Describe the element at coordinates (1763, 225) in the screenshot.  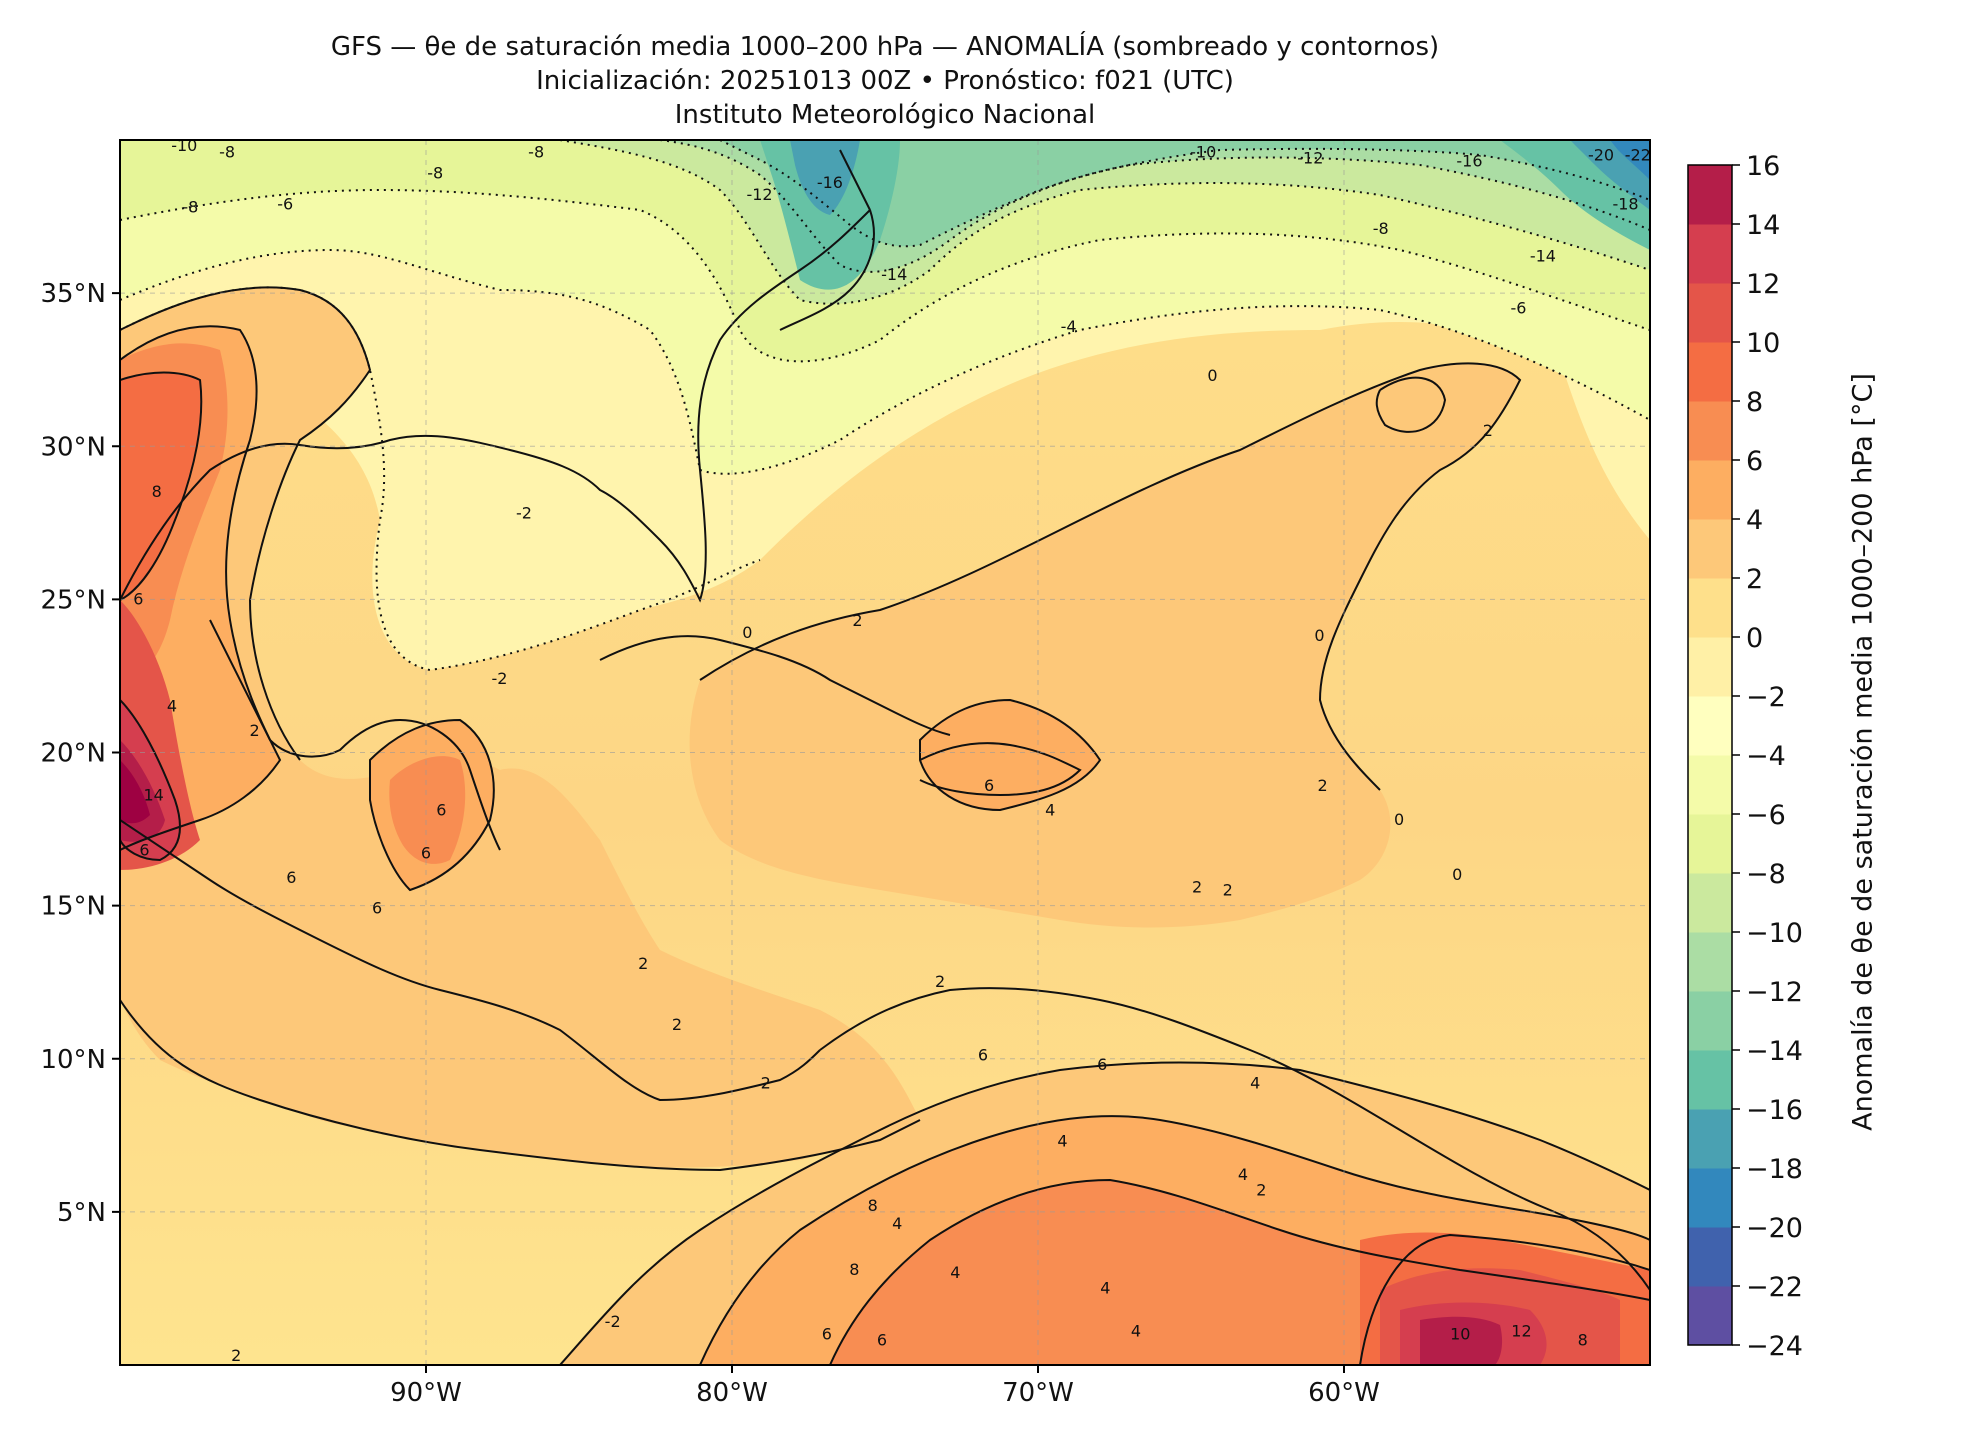
I see `colorbar-tick-label: 14` at that location.